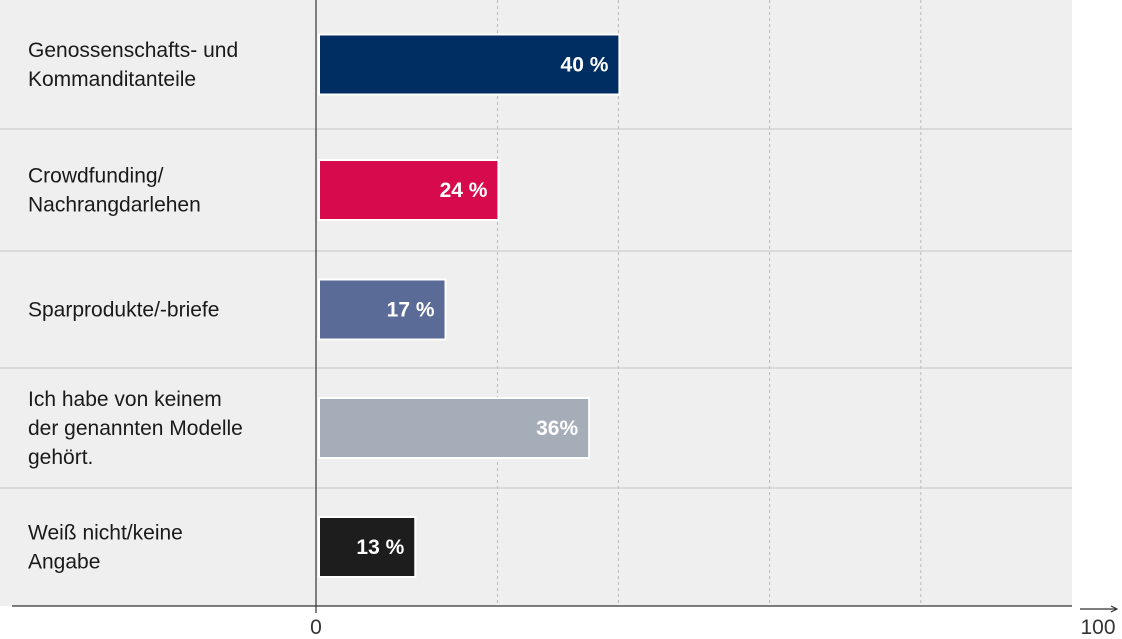 The height and width of the screenshot is (639, 1122). Describe the element at coordinates (411, 310) in the screenshot. I see `value-label: 17 %` at that location.